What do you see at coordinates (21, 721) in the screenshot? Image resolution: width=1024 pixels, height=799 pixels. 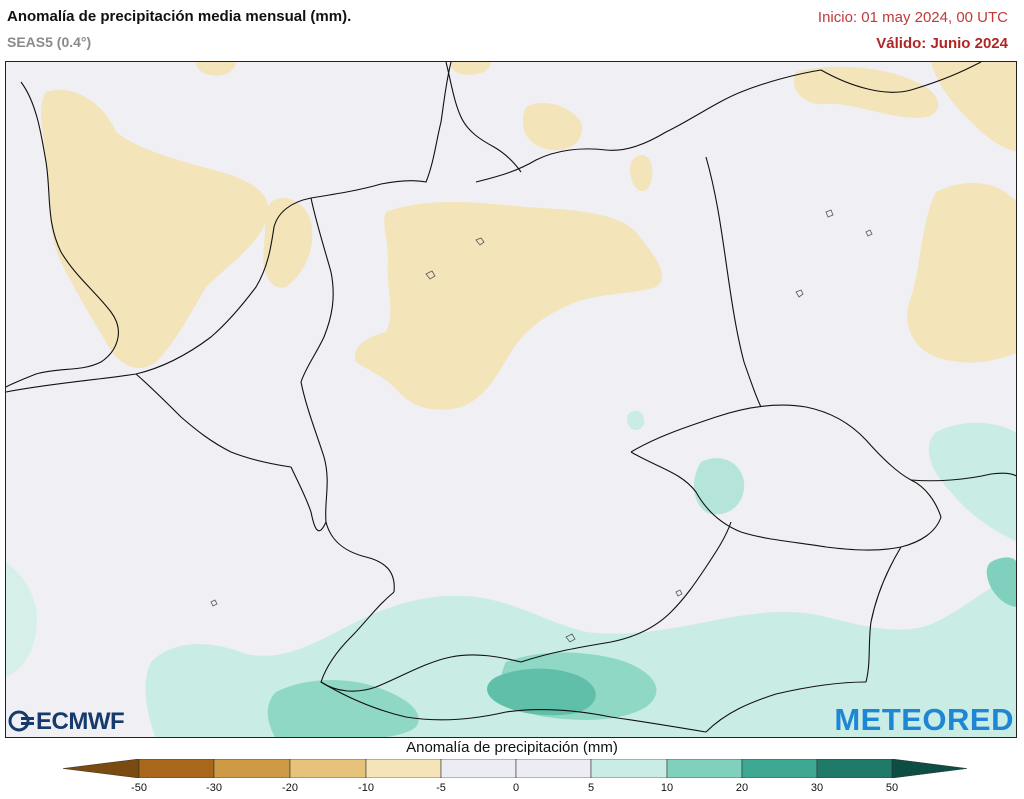 I see `ecmwf-mark-icon` at bounding box center [21, 721].